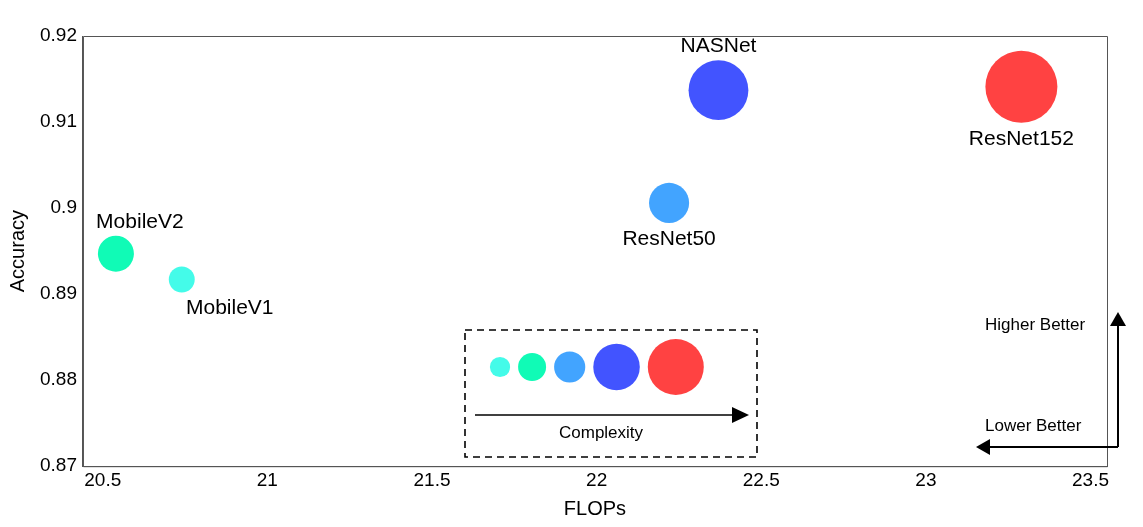 The image size is (1143, 527). I want to click on series-label: ResNet50, so click(669, 237).